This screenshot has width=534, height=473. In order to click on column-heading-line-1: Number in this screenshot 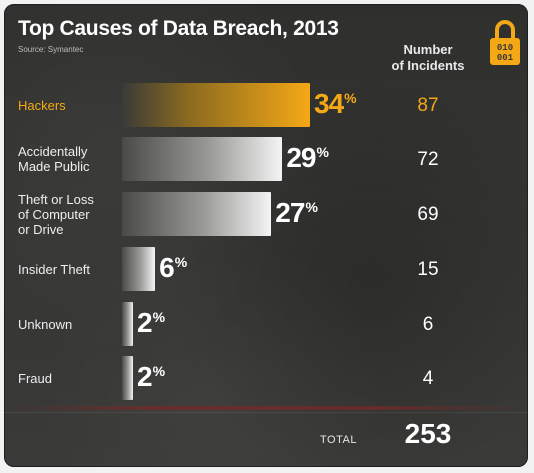, I will do `click(428, 49)`.